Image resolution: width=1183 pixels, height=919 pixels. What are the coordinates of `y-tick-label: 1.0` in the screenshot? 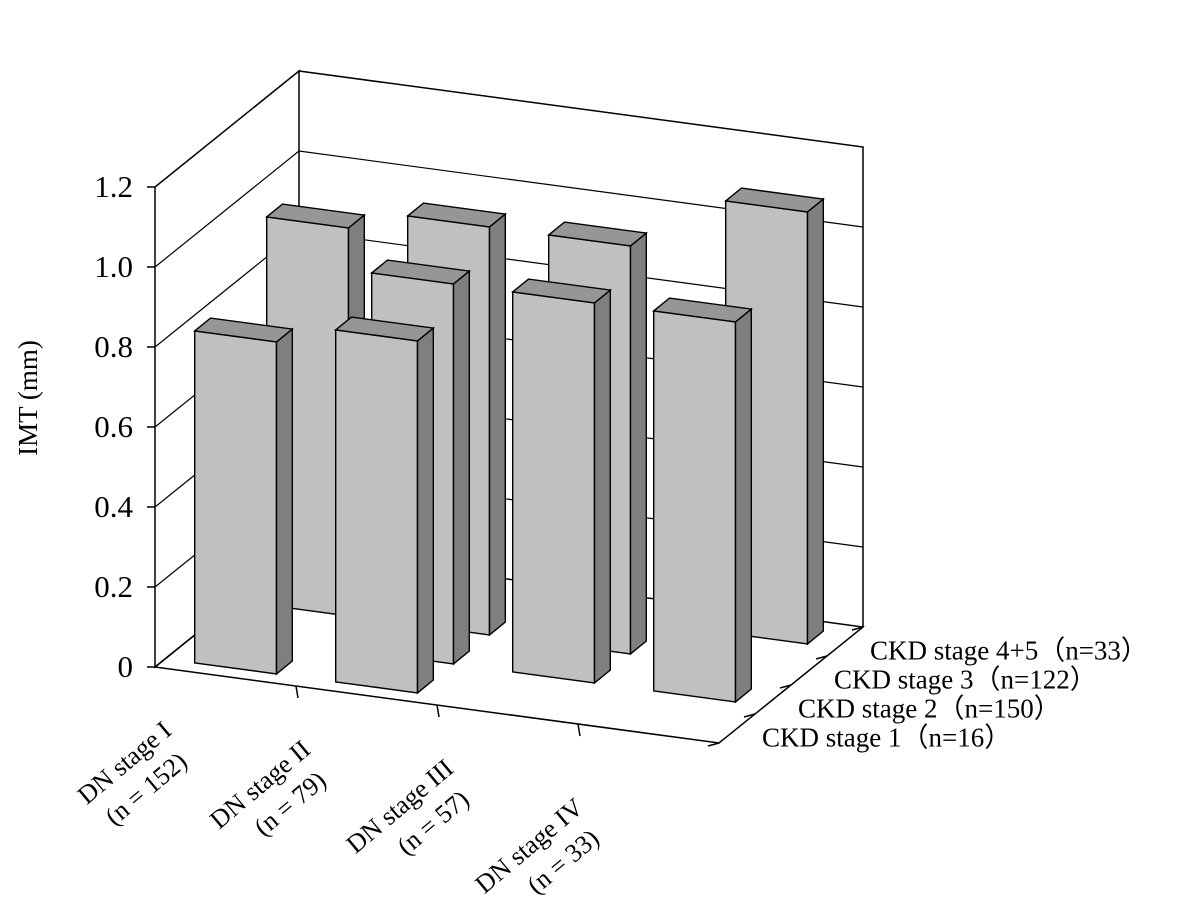 It's located at (113, 266).